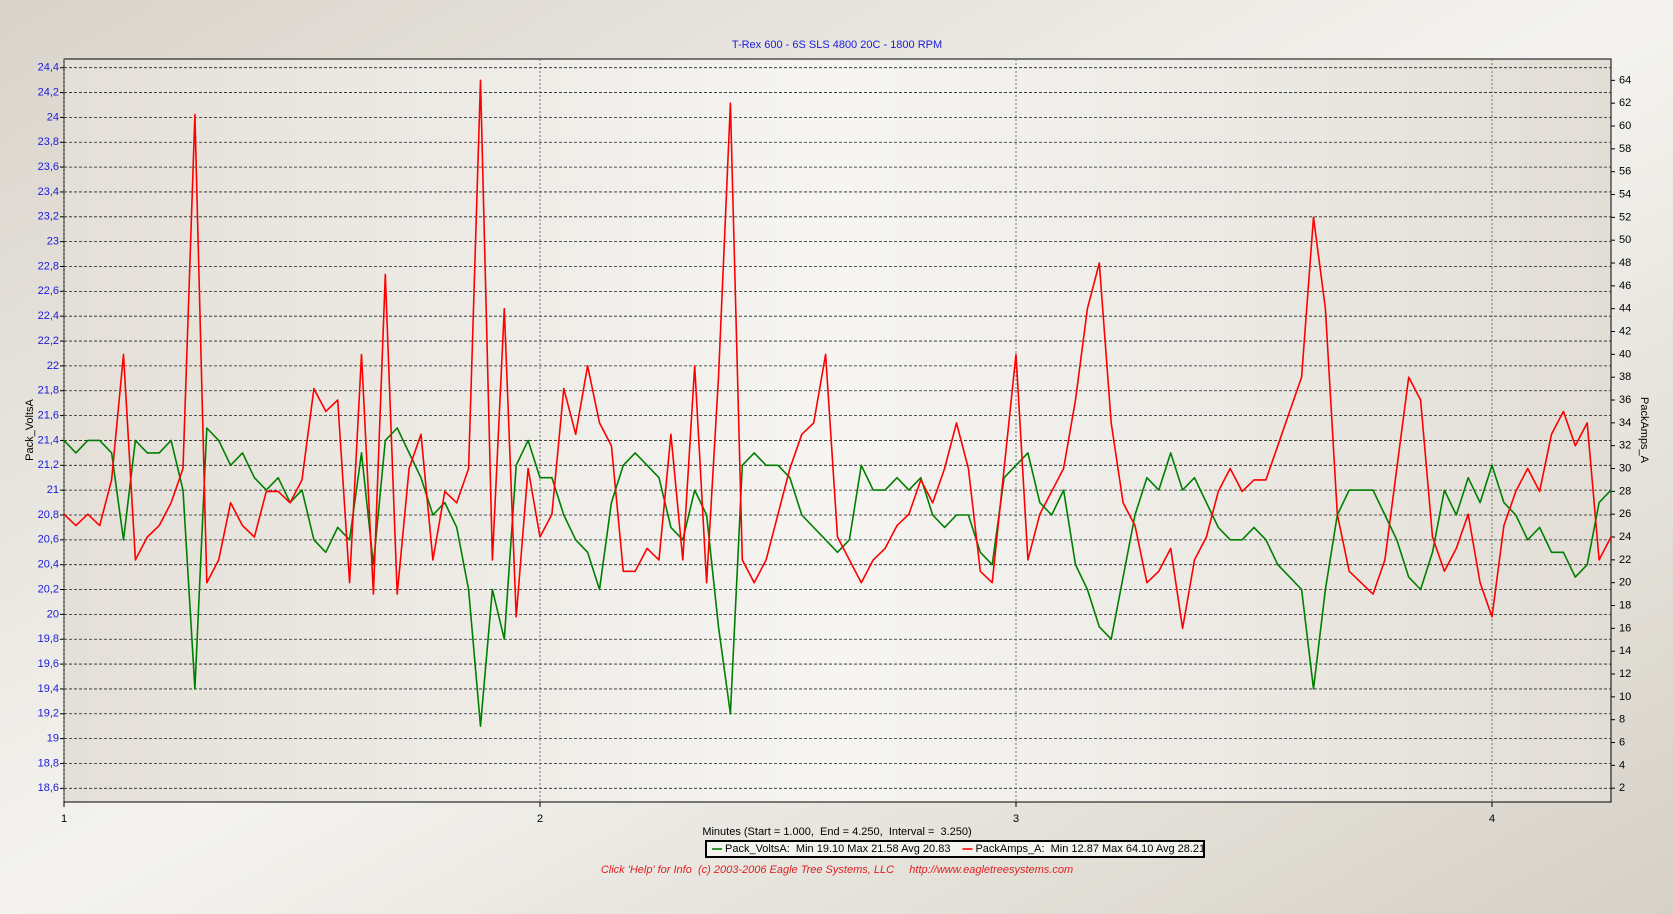 This screenshot has width=1673, height=914. I want to click on y2-tick-label: 2, so click(1622, 788).